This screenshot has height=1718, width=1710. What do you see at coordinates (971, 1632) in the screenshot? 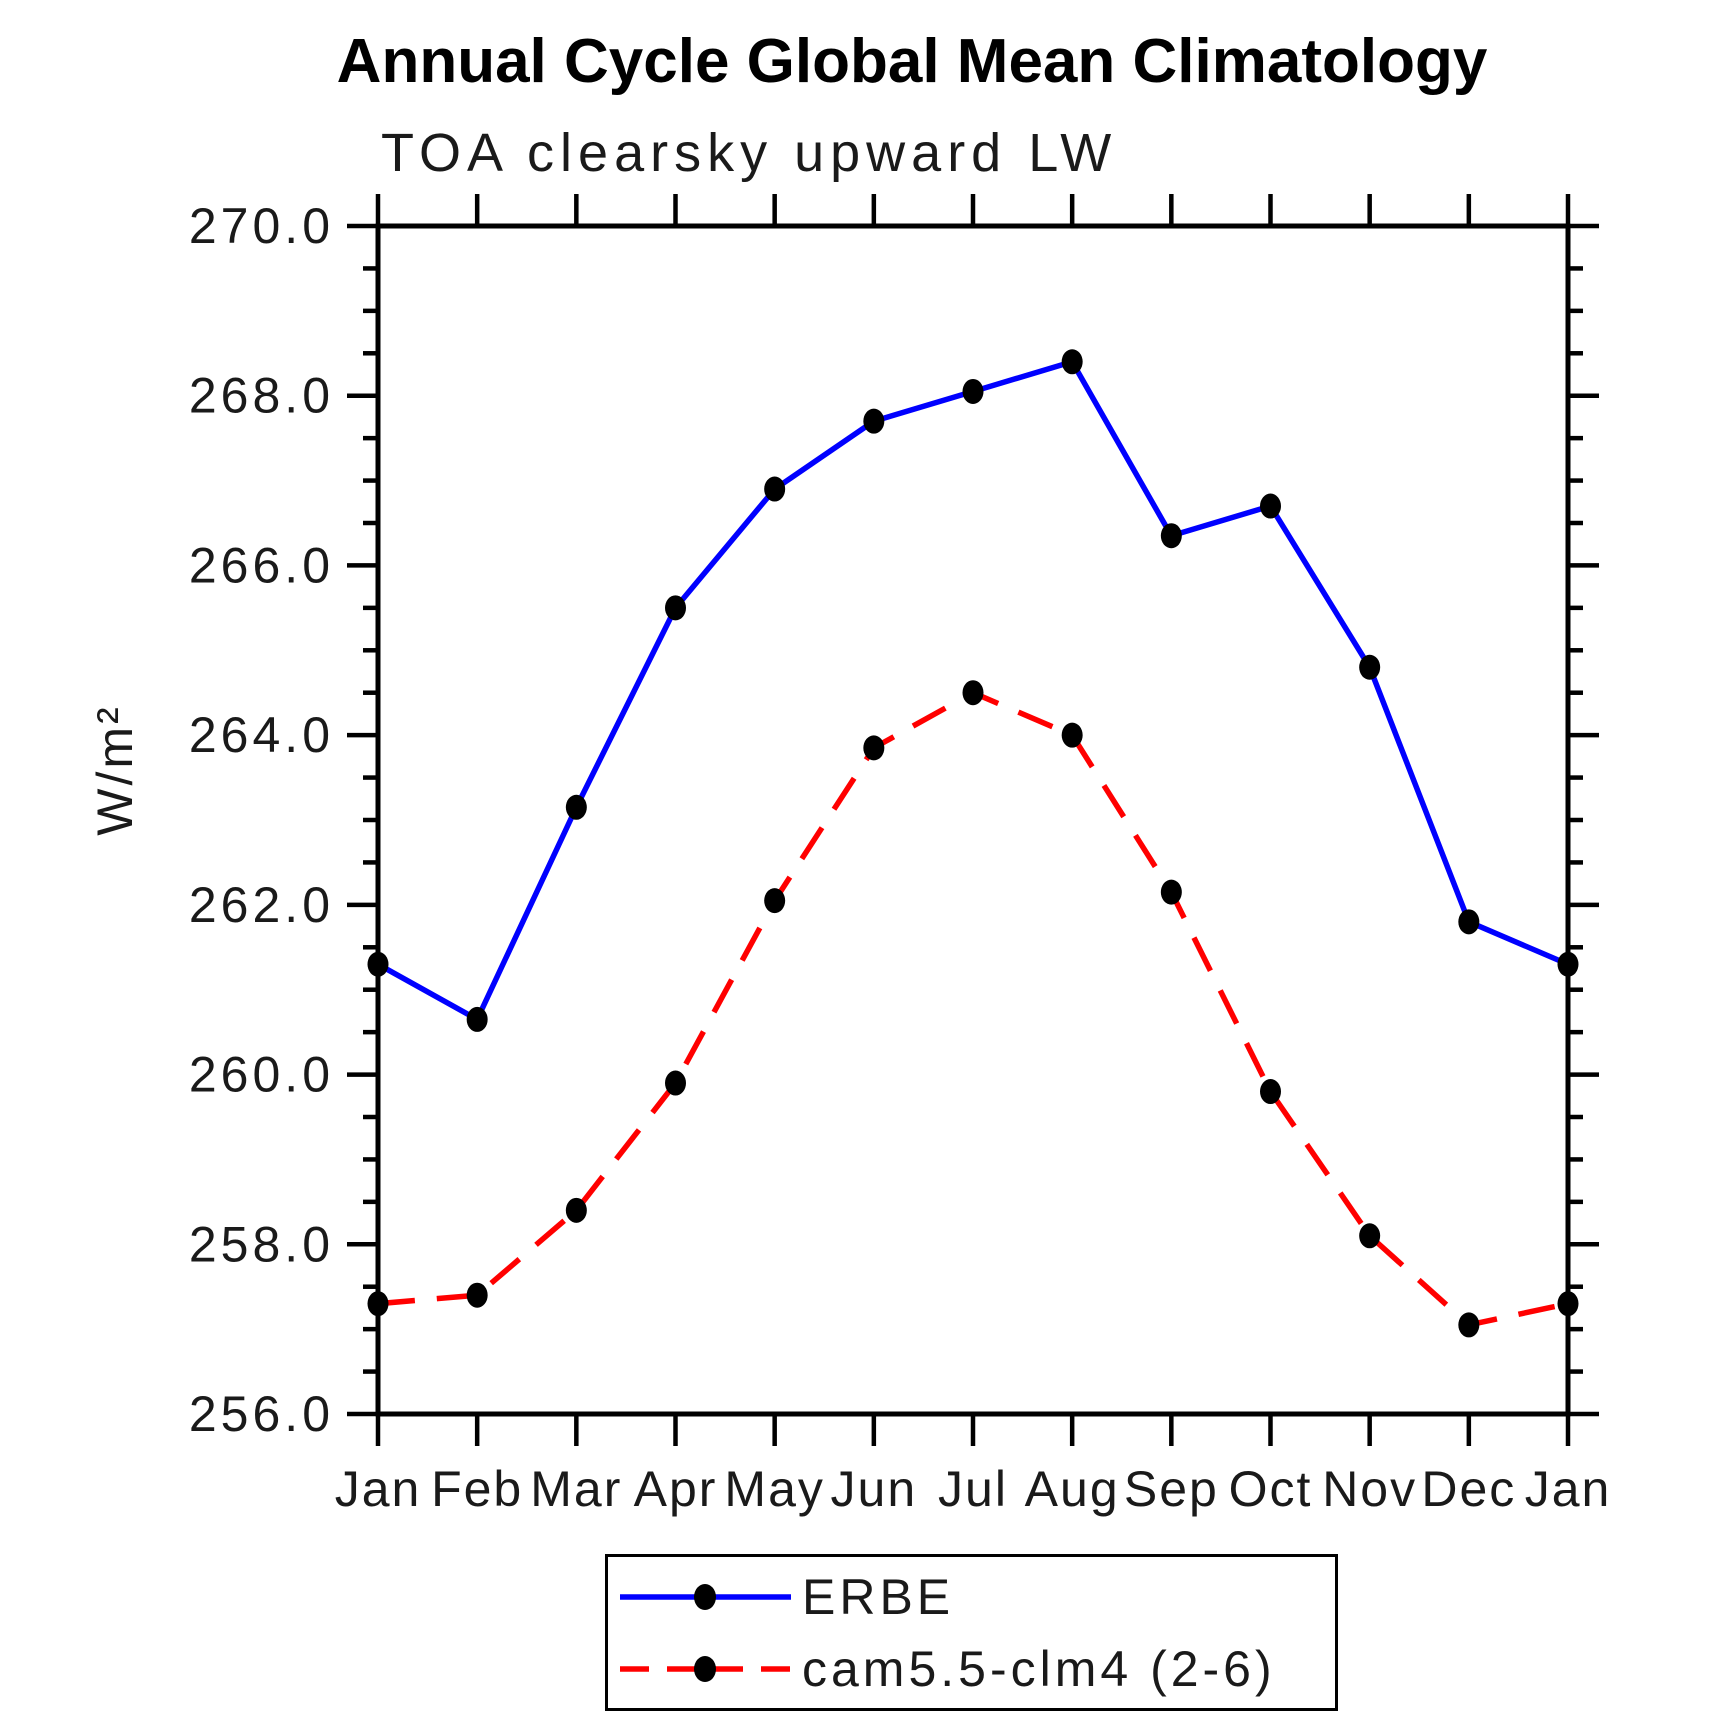
I see `legend: ERBE cam5.5-clm4 (2-6)` at bounding box center [971, 1632].